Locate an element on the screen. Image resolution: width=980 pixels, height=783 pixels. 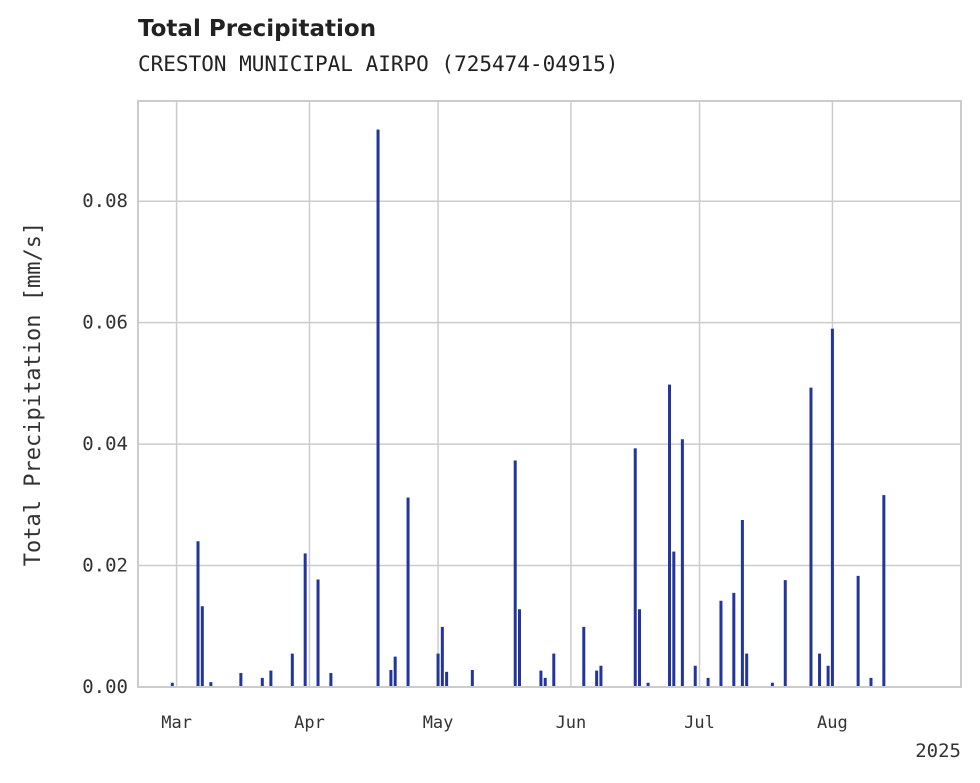
y-tick-label: 0.08 is located at coordinates (105, 201).